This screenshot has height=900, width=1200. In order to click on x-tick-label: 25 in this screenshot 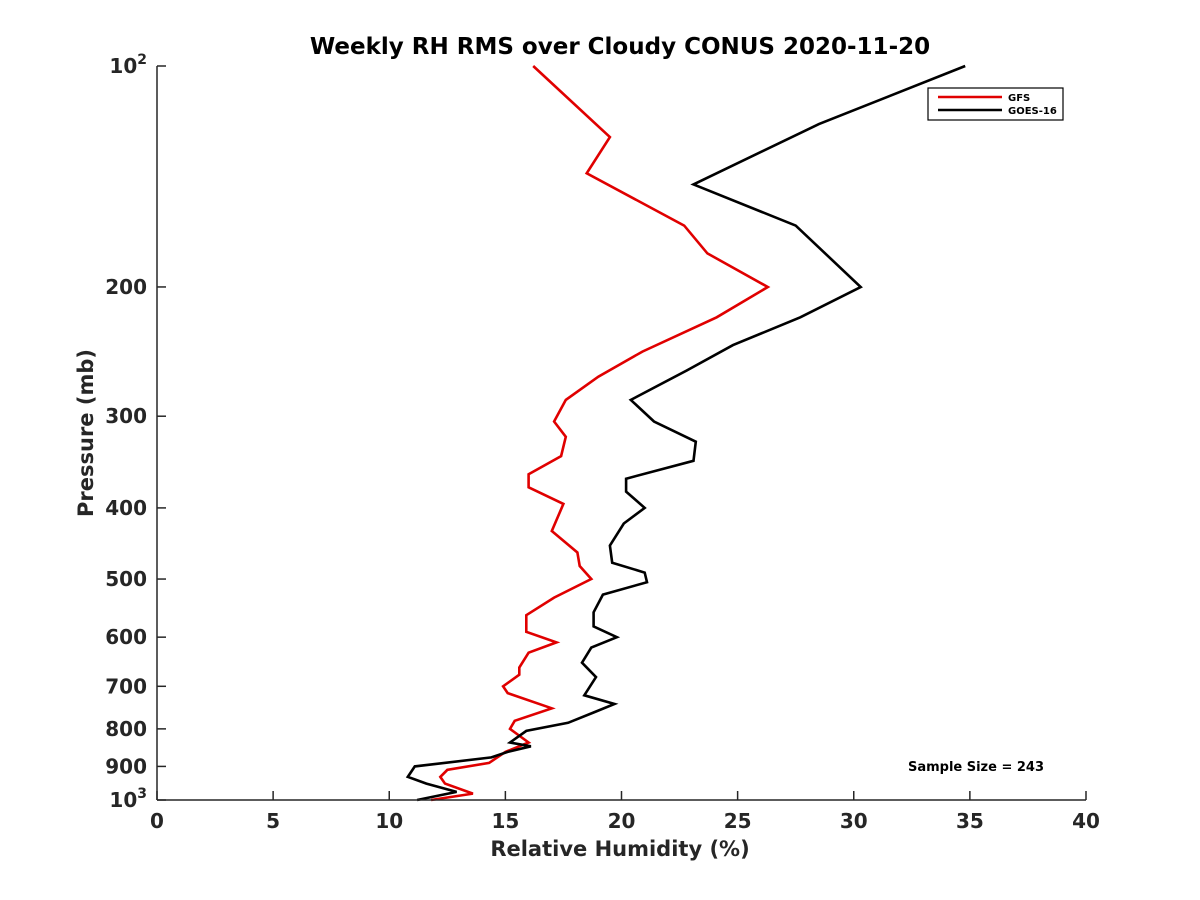, I will do `click(738, 821)`.